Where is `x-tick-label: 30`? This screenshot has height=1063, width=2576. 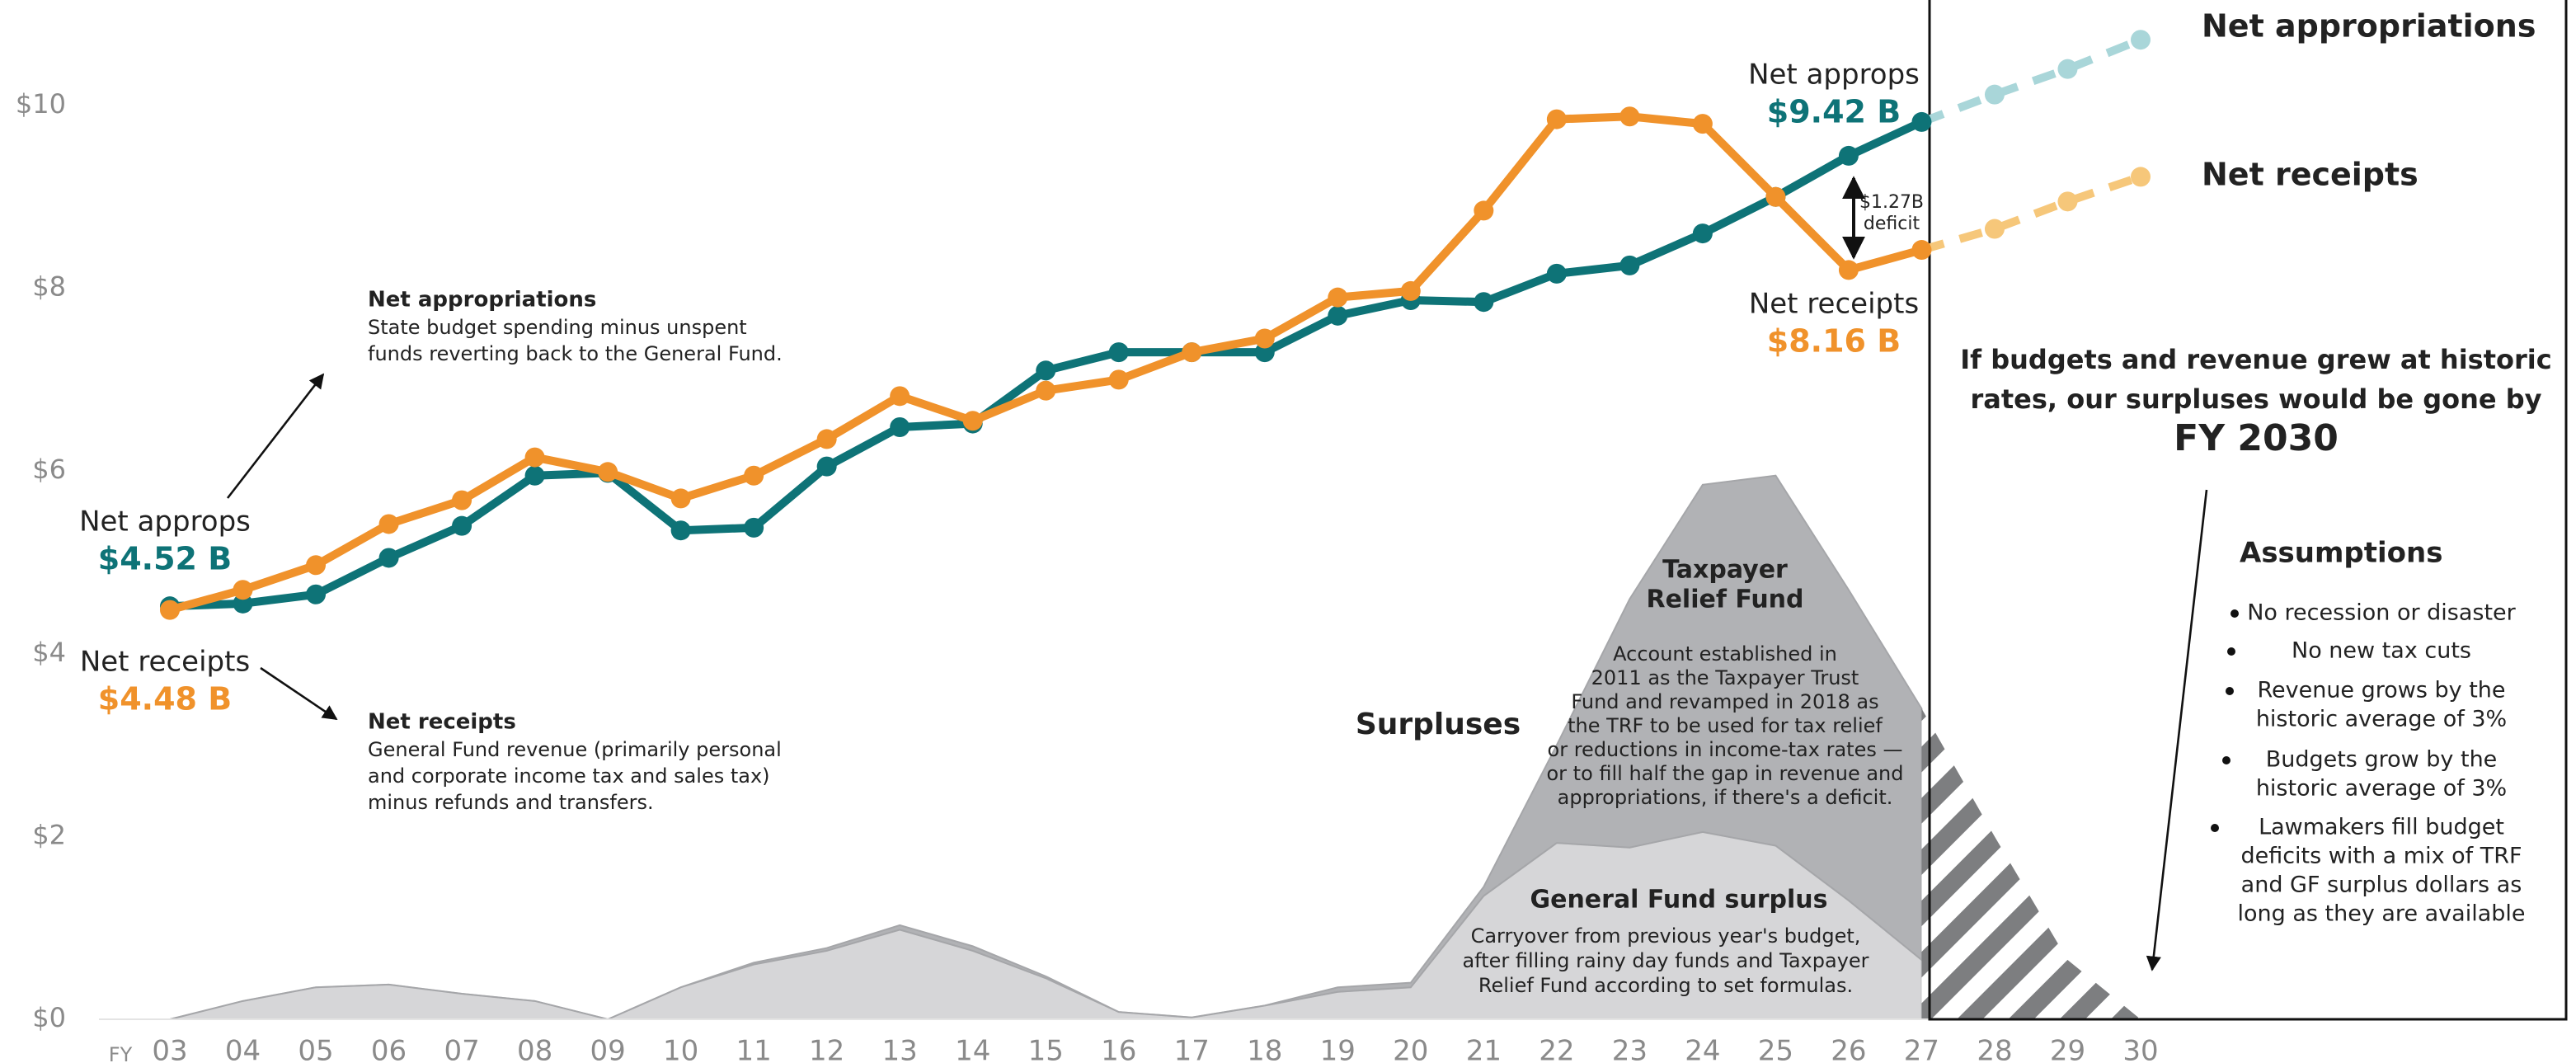 x-tick-label: 30 is located at coordinates (2140, 1049).